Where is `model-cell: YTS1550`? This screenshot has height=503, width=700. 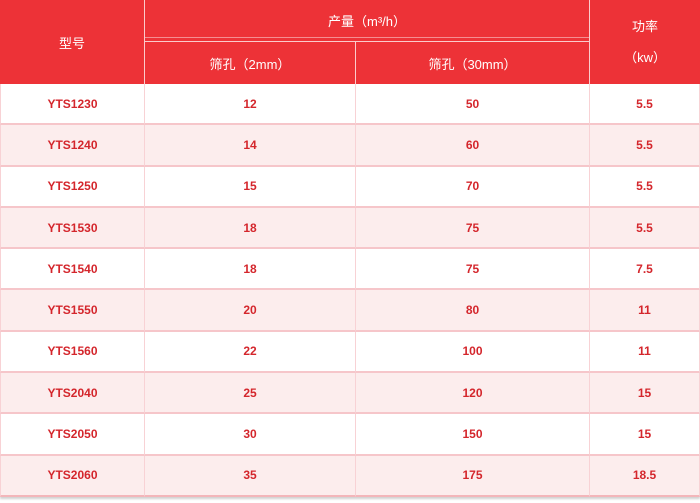 model-cell: YTS1550 is located at coordinates (72, 311).